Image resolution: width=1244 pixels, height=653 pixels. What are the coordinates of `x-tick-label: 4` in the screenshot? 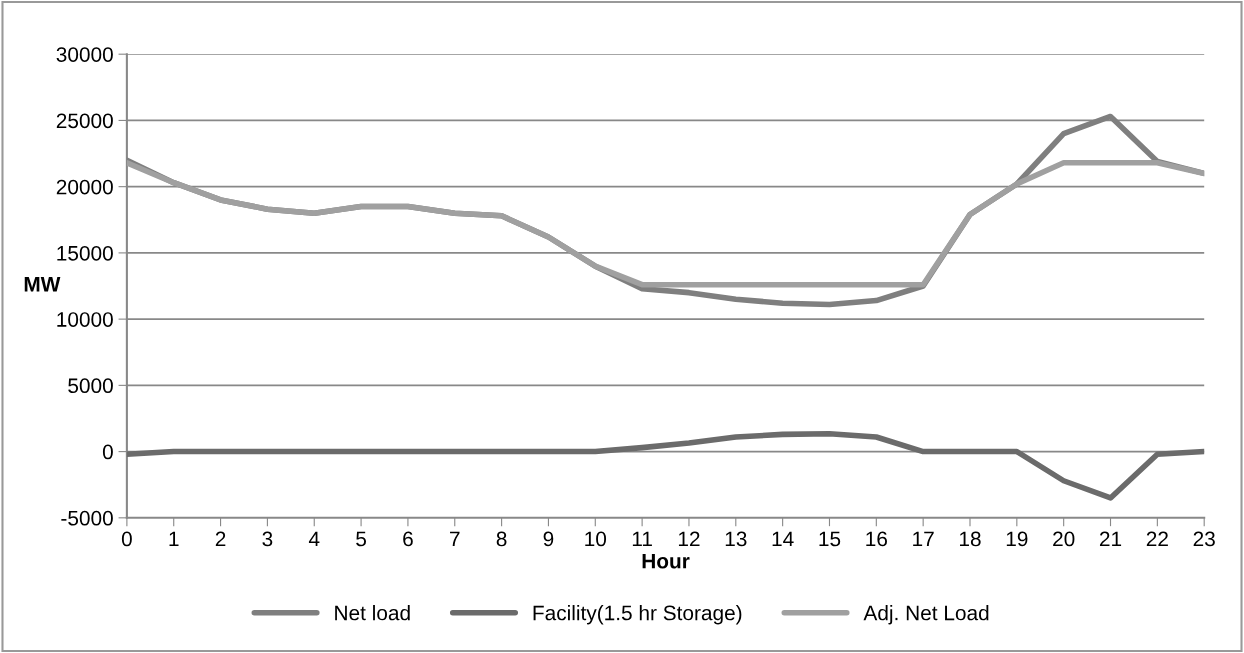 It's located at (314, 539).